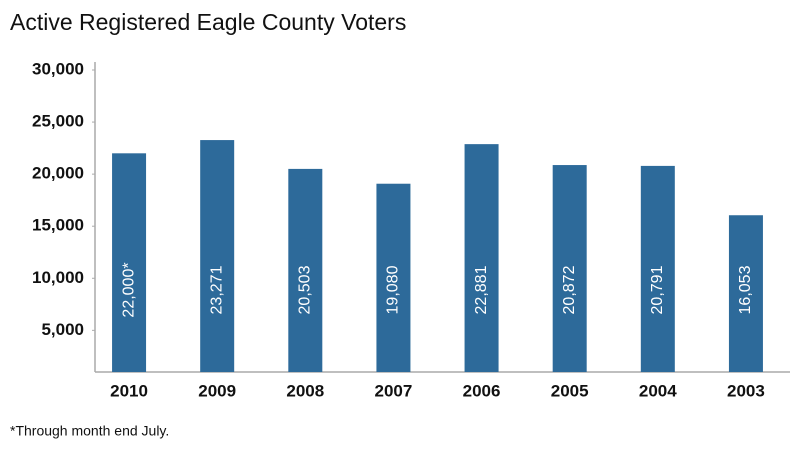 The height and width of the screenshot is (454, 800). What do you see at coordinates (745, 289) in the screenshot?
I see `value-label: 16,053` at bounding box center [745, 289].